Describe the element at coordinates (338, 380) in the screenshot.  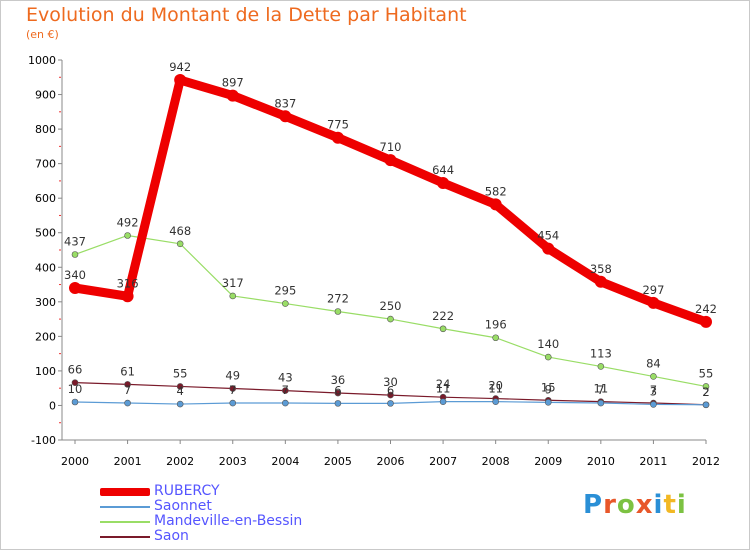
I see `data-label-saon: 36` at that location.